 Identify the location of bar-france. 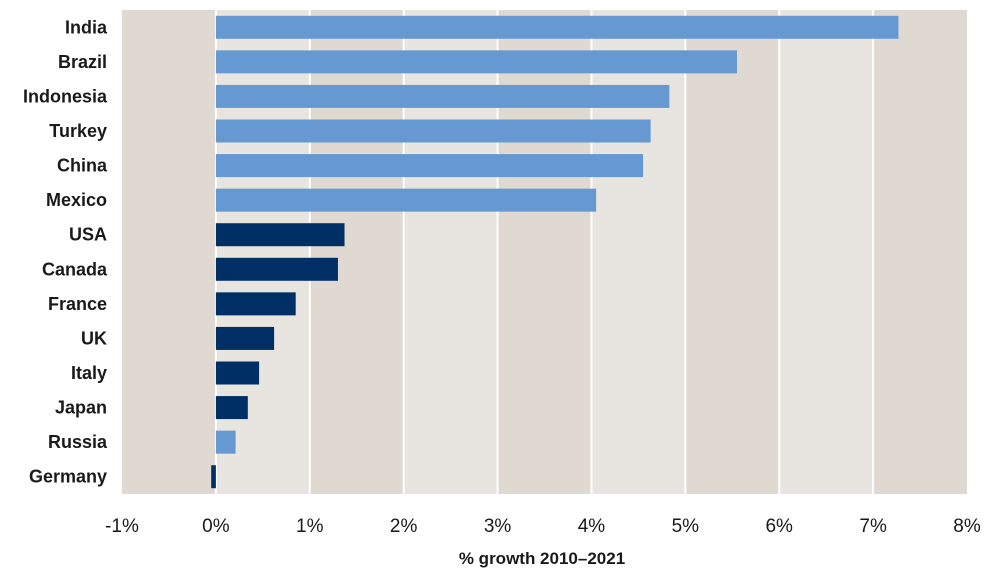
(255, 304).